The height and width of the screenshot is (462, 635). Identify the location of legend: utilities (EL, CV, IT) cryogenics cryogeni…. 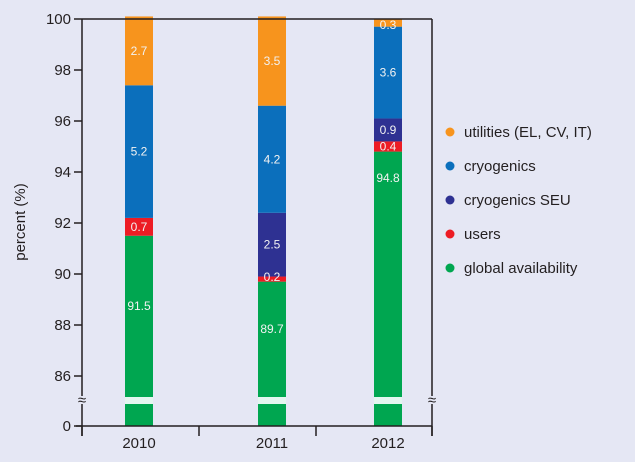
(518, 200).